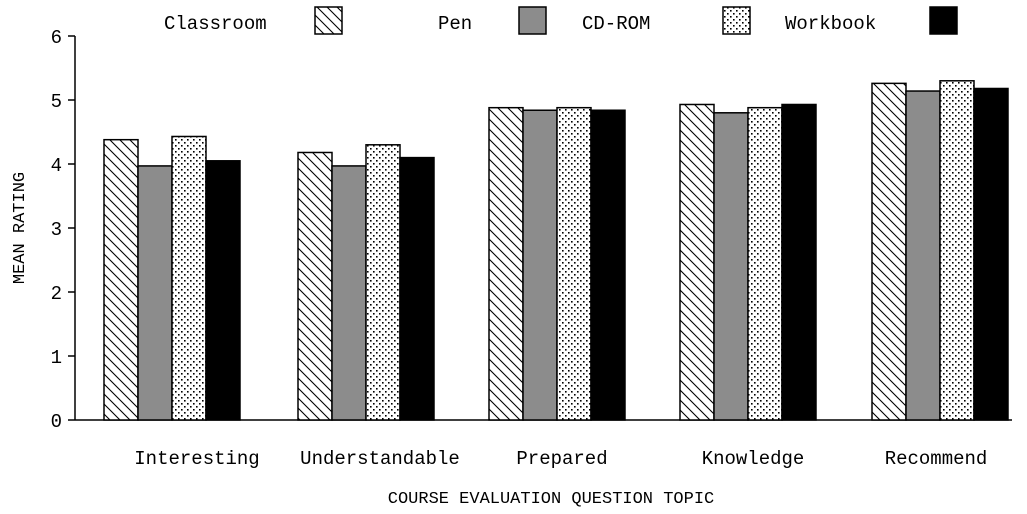 Image resolution: width=1027 pixels, height=514 pixels. I want to click on y-ticks: 0 1 2 3 4 5 6, so click(63, 230).